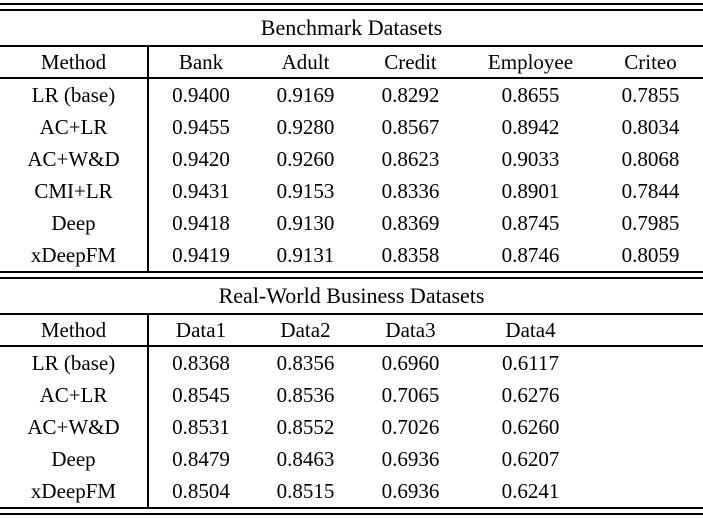  Describe the element at coordinates (305, 126) in the screenshot. I see `value-cell: 0.9280` at that location.